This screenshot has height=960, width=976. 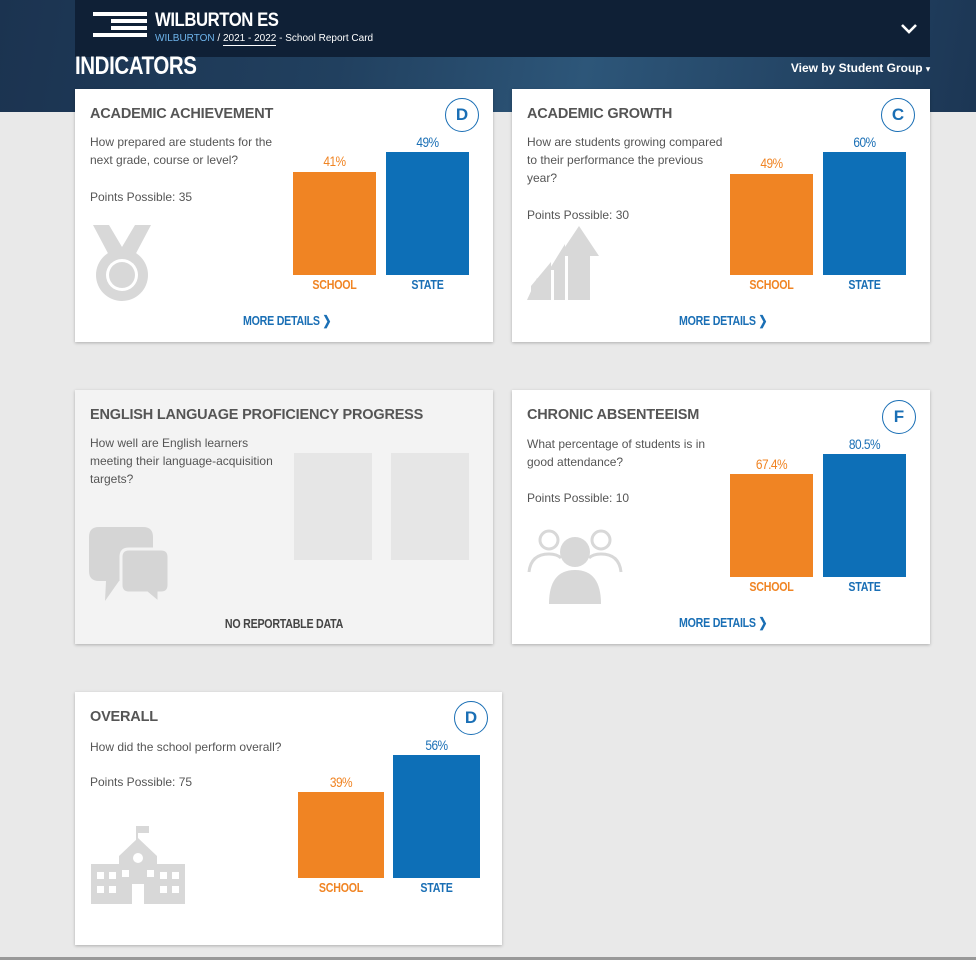 What do you see at coordinates (898, 115) in the screenshot?
I see `grade-badge: C` at bounding box center [898, 115].